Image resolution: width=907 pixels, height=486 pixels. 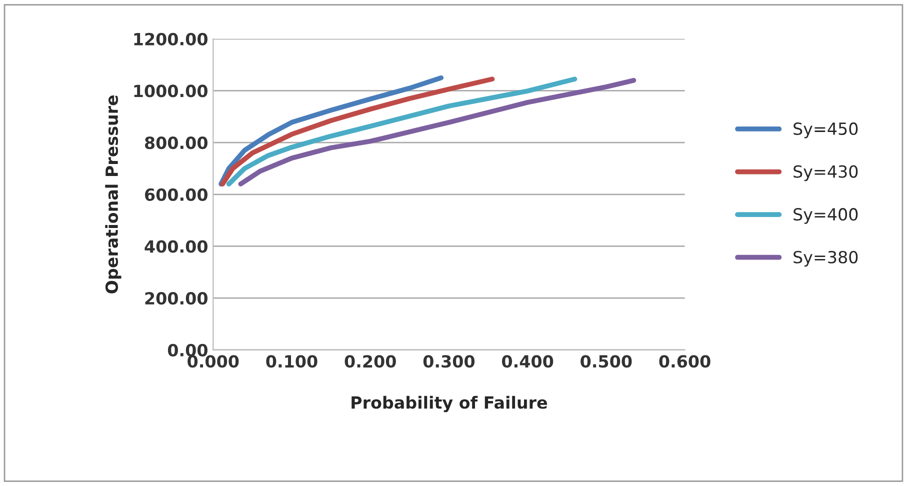 What do you see at coordinates (292, 361) in the screenshot?
I see `x-tick-label: 0.100` at bounding box center [292, 361].